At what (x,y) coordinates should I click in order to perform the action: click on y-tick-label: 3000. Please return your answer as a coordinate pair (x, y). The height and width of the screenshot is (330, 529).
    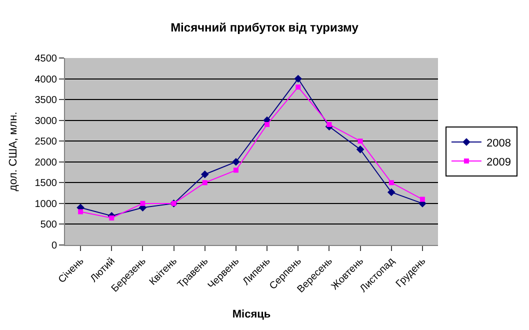
    Looking at the image, I should click on (46, 121).